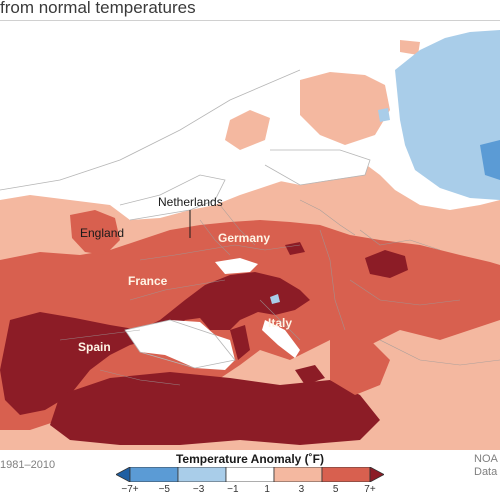 The width and height of the screenshot is (500, 500). I want to click on legend-tick-label: 7+, so click(370, 489).